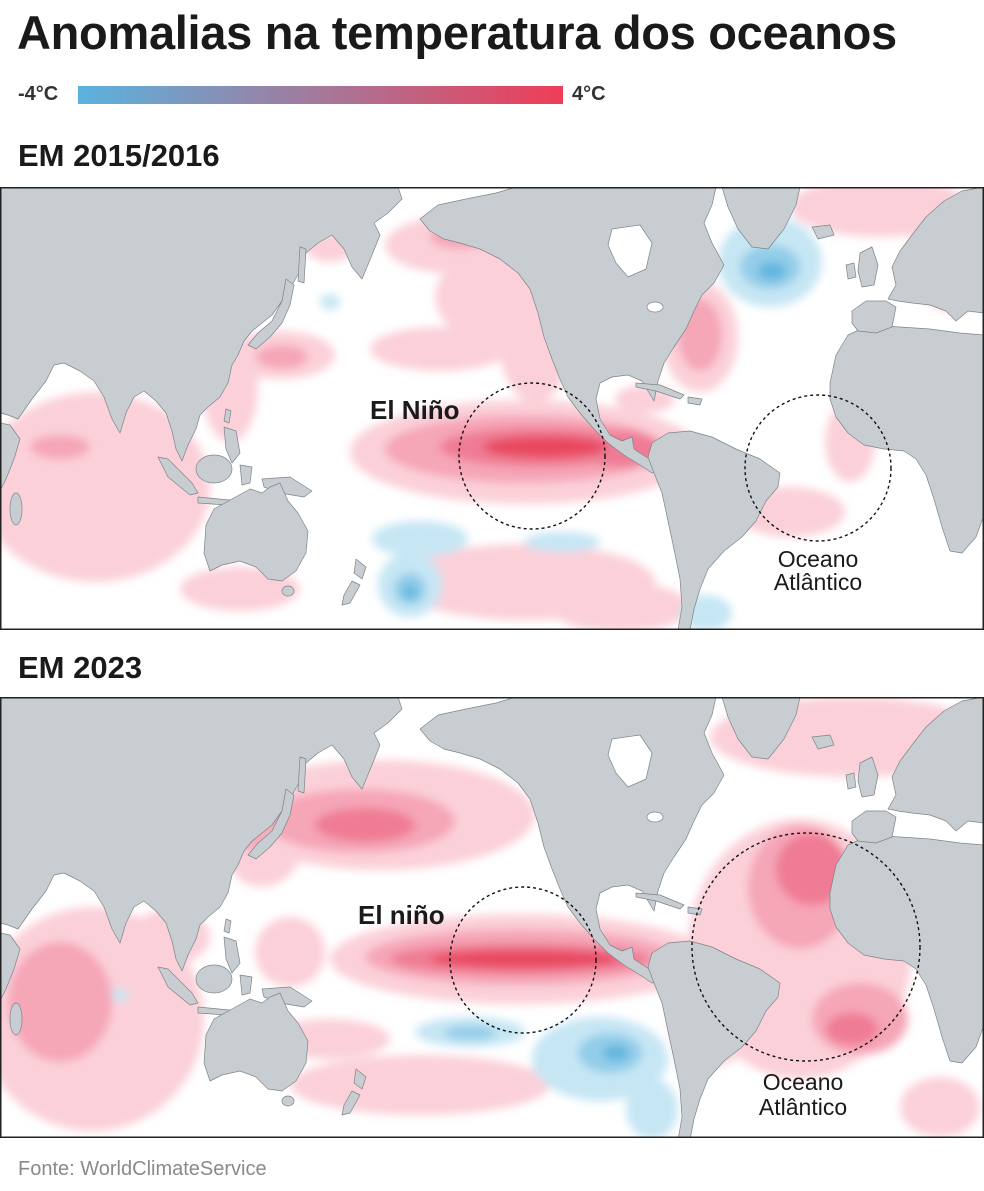  I want to click on legend-max-label: 4°C, so click(589, 94).